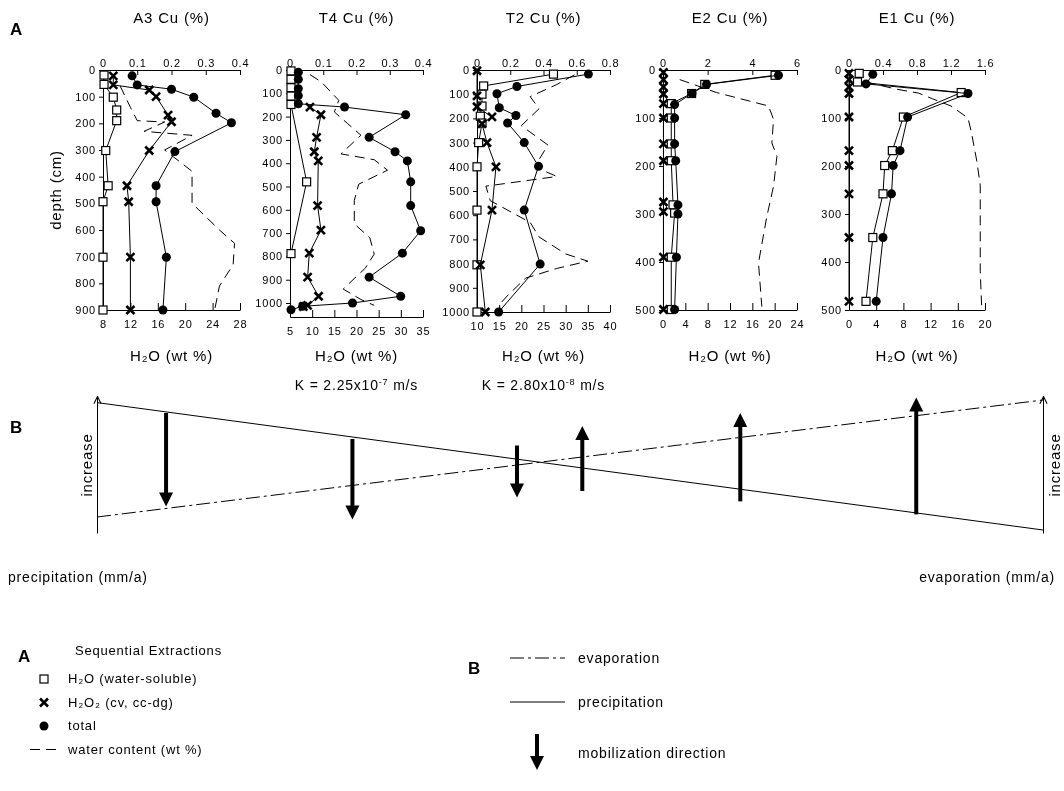 The width and height of the screenshot is (1064, 791). Describe the element at coordinates (17, 427) in the screenshot. I see `annotation: B` at that location.